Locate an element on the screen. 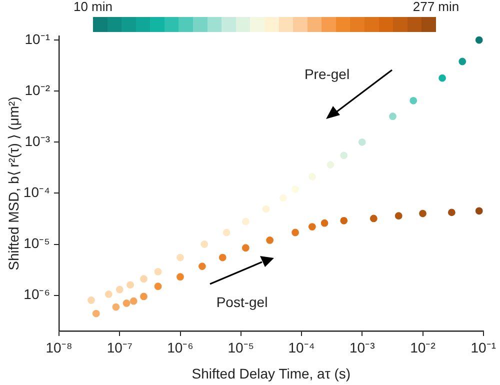  x-axis-title: Shifted Delay Time, aτ (s) is located at coordinates (271, 373).